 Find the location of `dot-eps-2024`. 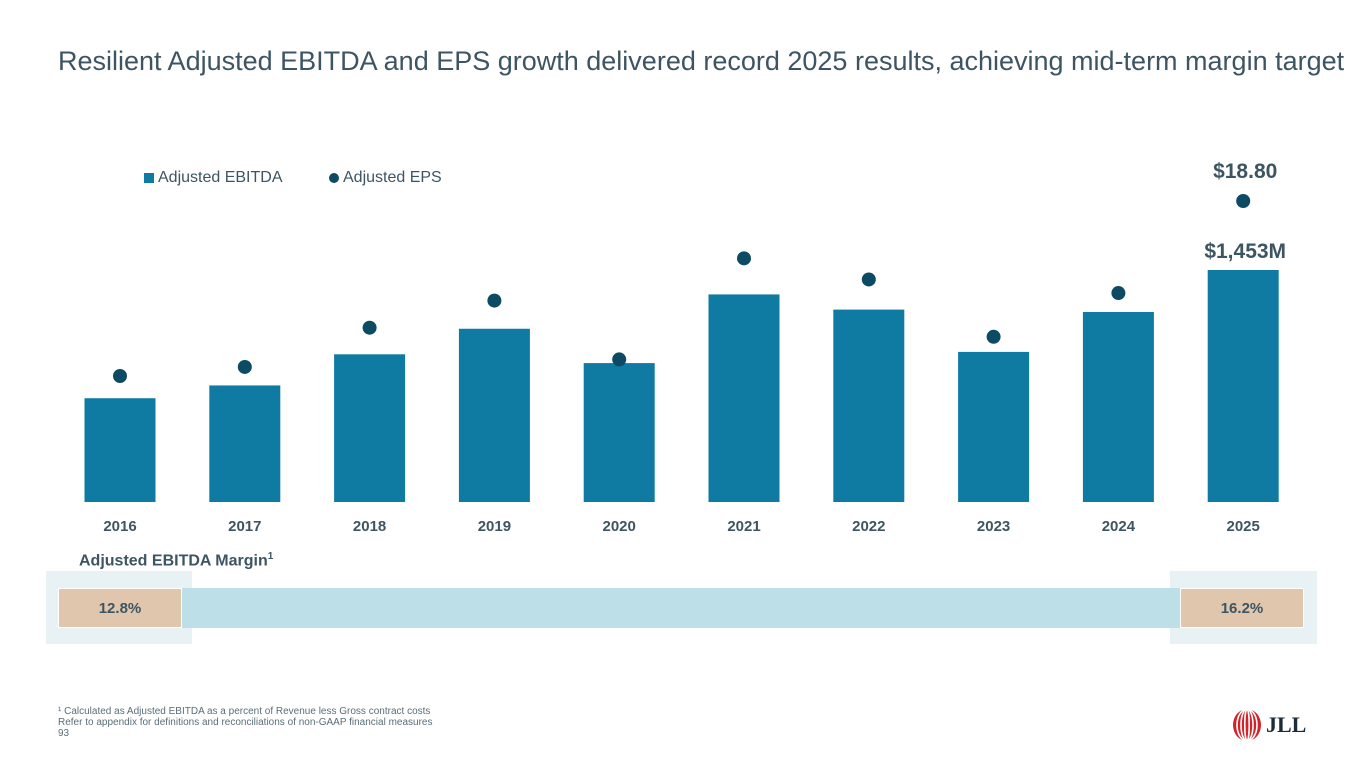

dot-eps-2024 is located at coordinates (1118, 293).